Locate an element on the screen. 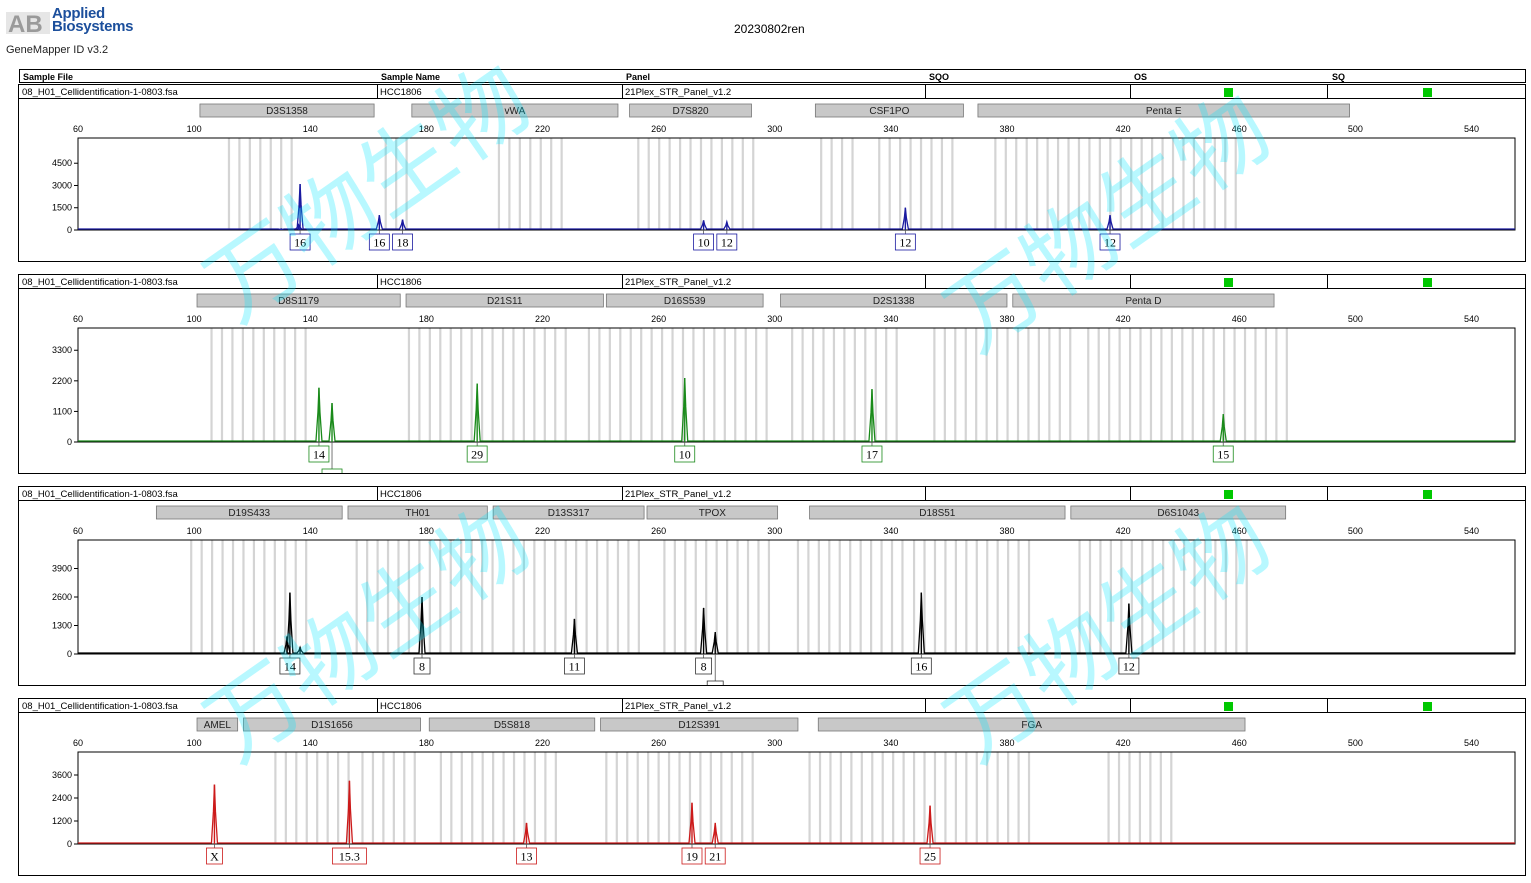 The height and width of the screenshot is (883, 1531). marker-label: D5S818 is located at coordinates (512, 725).